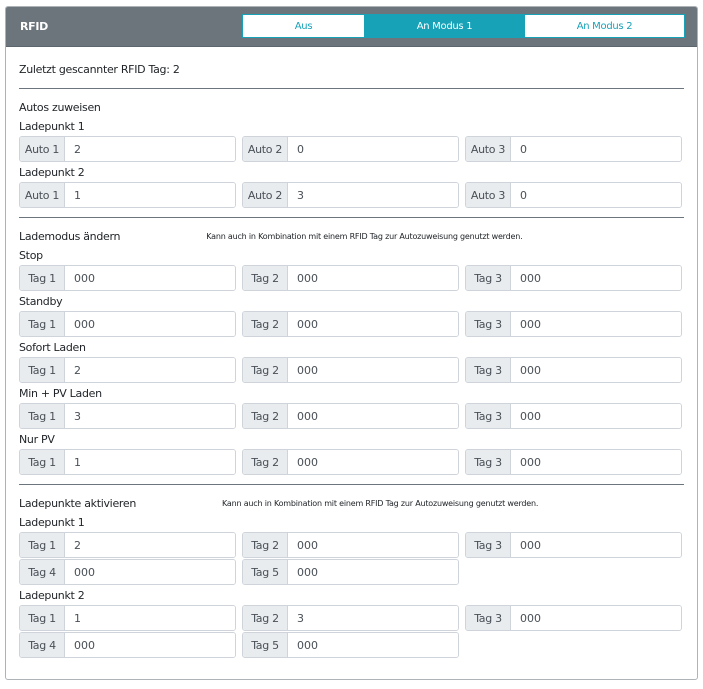  What do you see at coordinates (351, 107) in the screenshot?
I see `section-header: Autos zuweisen` at bounding box center [351, 107].